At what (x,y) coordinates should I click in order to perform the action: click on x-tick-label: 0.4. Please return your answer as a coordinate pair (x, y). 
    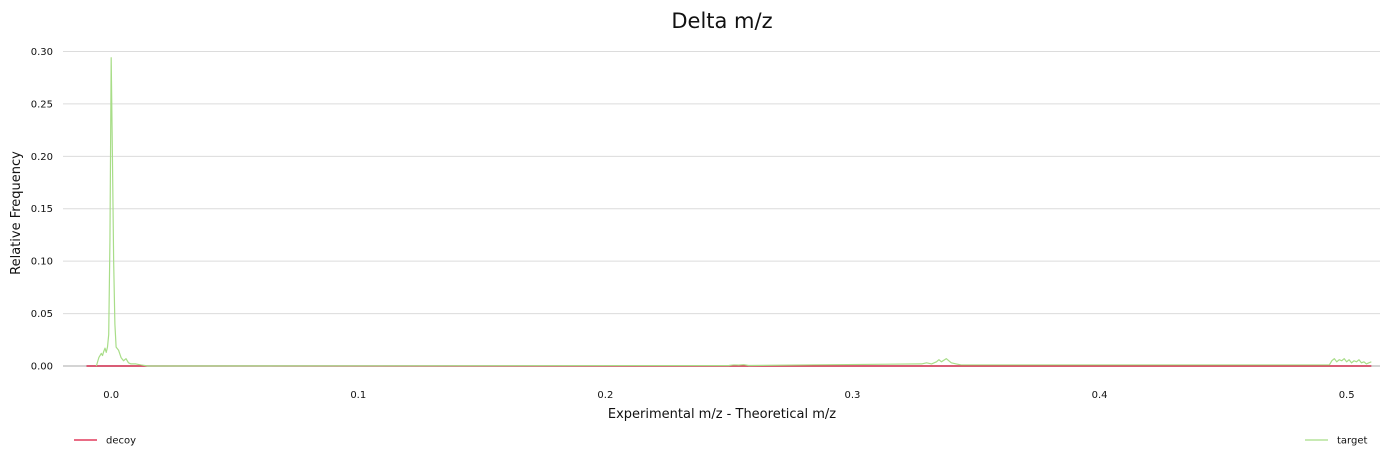
    Looking at the image, I should click on (1100, 395).